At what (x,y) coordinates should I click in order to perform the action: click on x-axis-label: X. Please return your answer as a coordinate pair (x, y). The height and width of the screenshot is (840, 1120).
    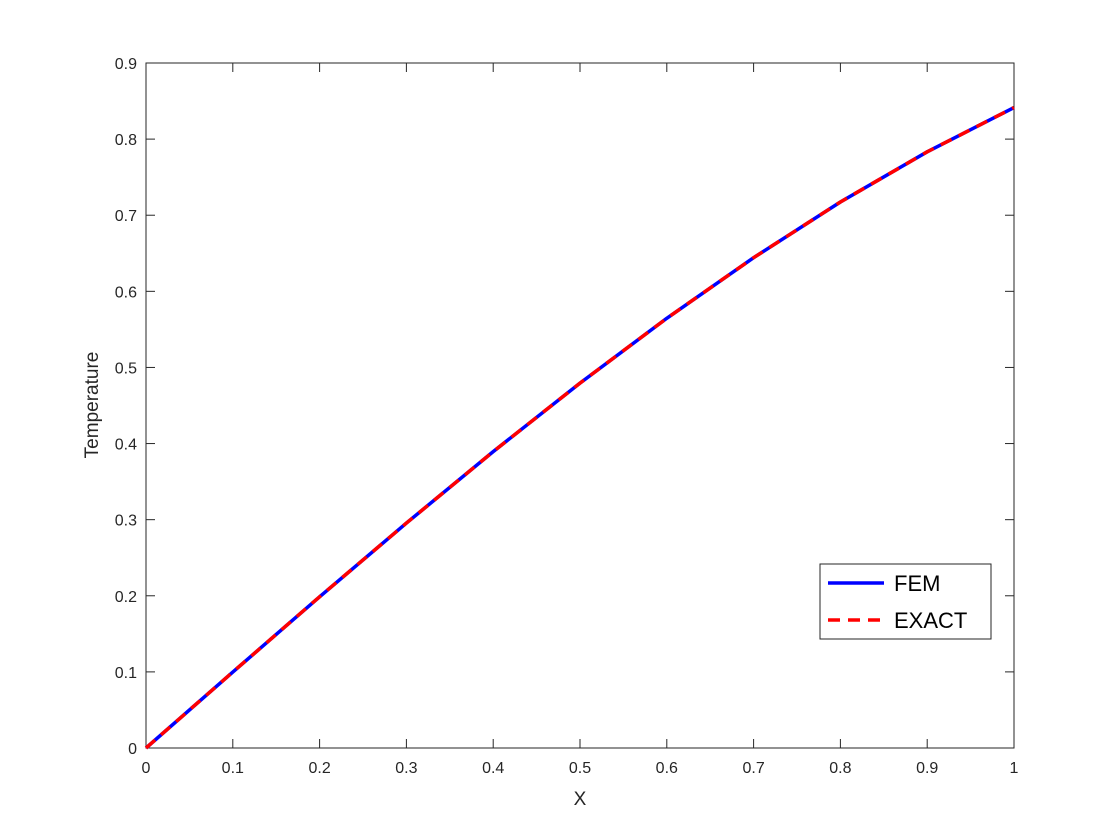
    Looking at the image, I should click on (580, 799).